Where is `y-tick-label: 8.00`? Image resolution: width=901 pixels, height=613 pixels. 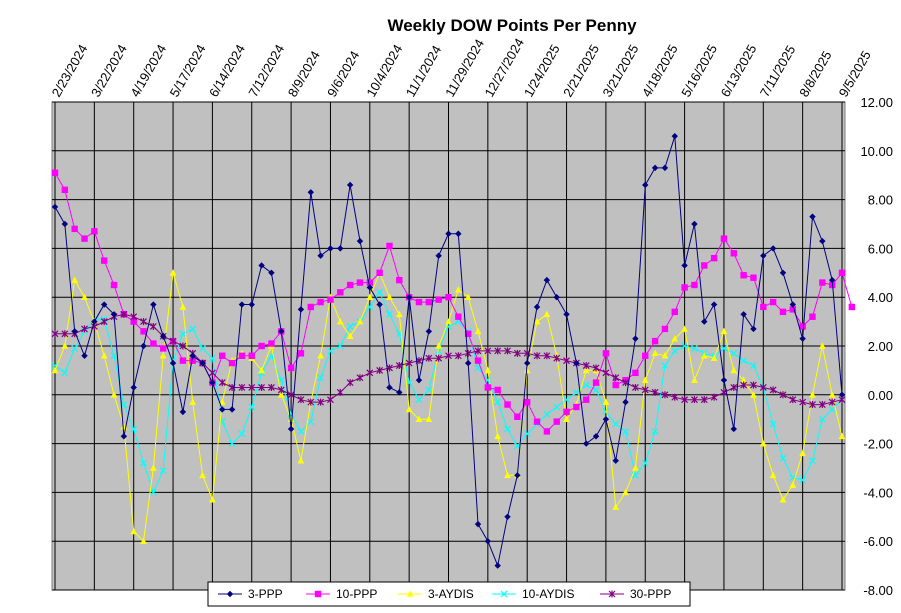 y-tick-label: 8.00 is located at coordinates (880, 200).